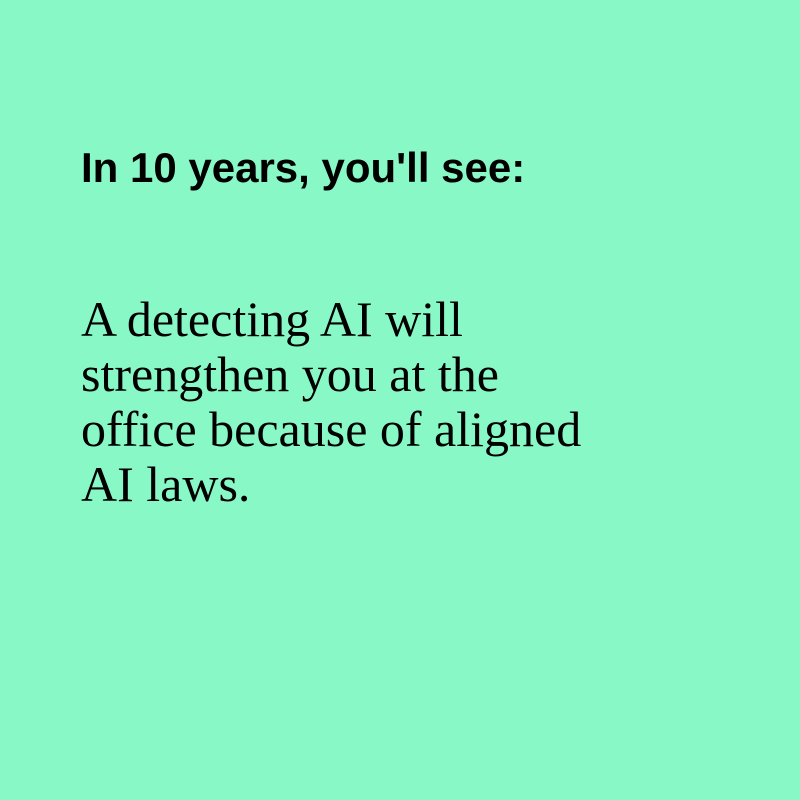  I want to click on prediction-line: A detecting AI will, so click(272, 319).